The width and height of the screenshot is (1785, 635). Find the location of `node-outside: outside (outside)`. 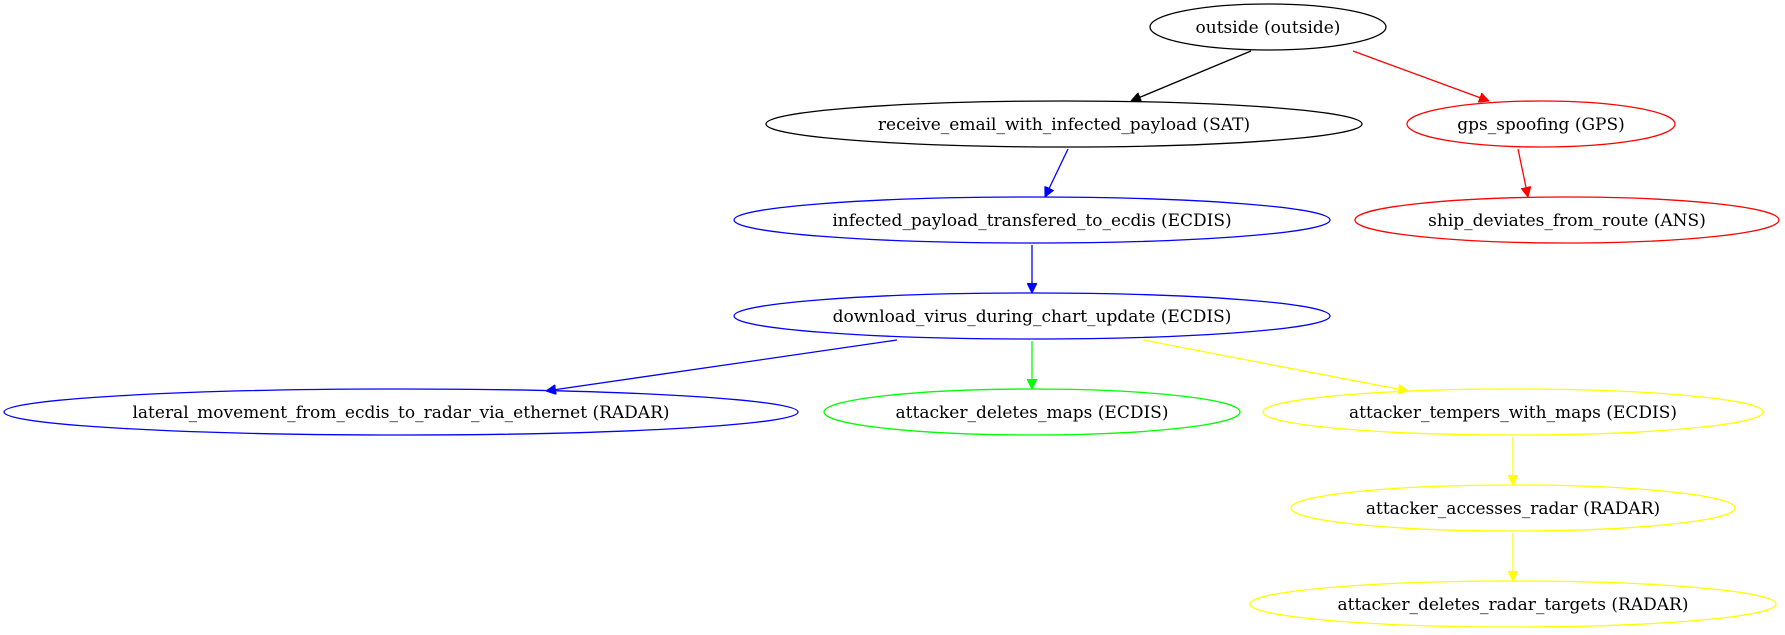

node-outside: outside (outside) is located at coordinates (1268, 27).